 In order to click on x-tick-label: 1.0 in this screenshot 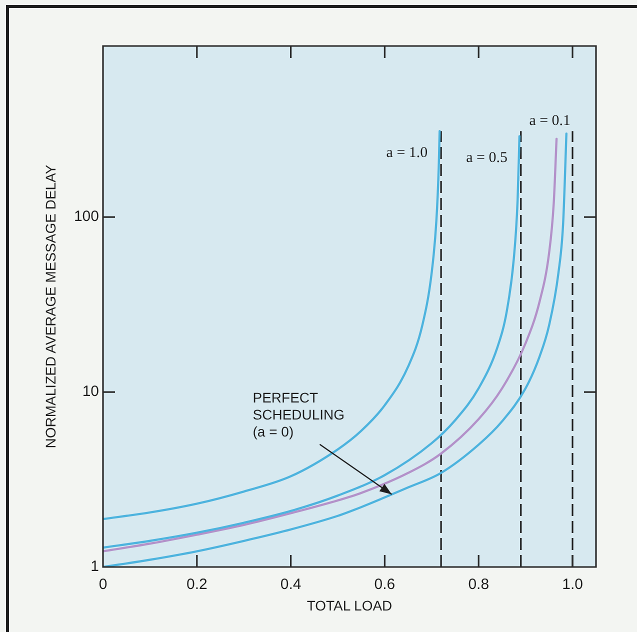, I will do `click(572, 585)`.